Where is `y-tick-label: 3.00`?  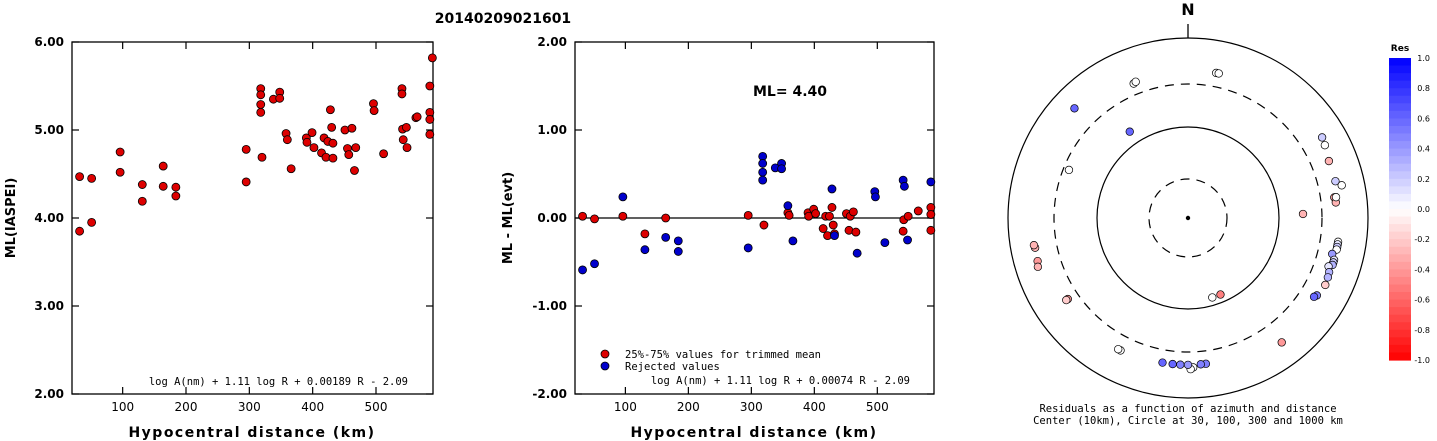 y-tick-label: 3.00 is located at coordinates (49, 306).